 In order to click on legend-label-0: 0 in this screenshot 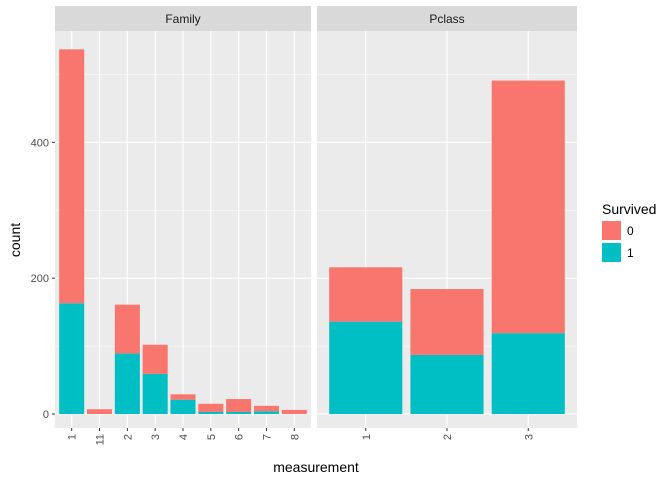, I will do `click(630, 231)`.